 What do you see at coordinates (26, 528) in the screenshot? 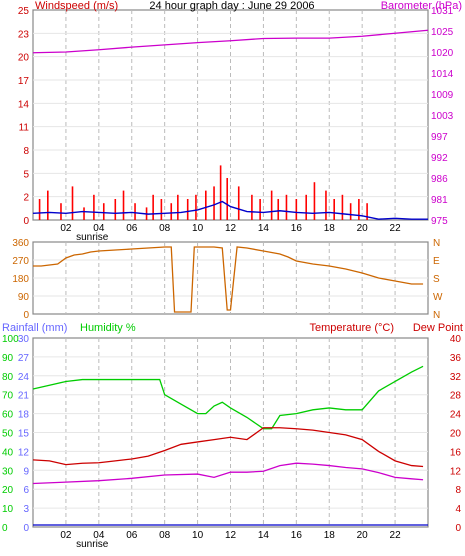
I see `rainfall-tick-label: 0` at bounding box center [26, 528].